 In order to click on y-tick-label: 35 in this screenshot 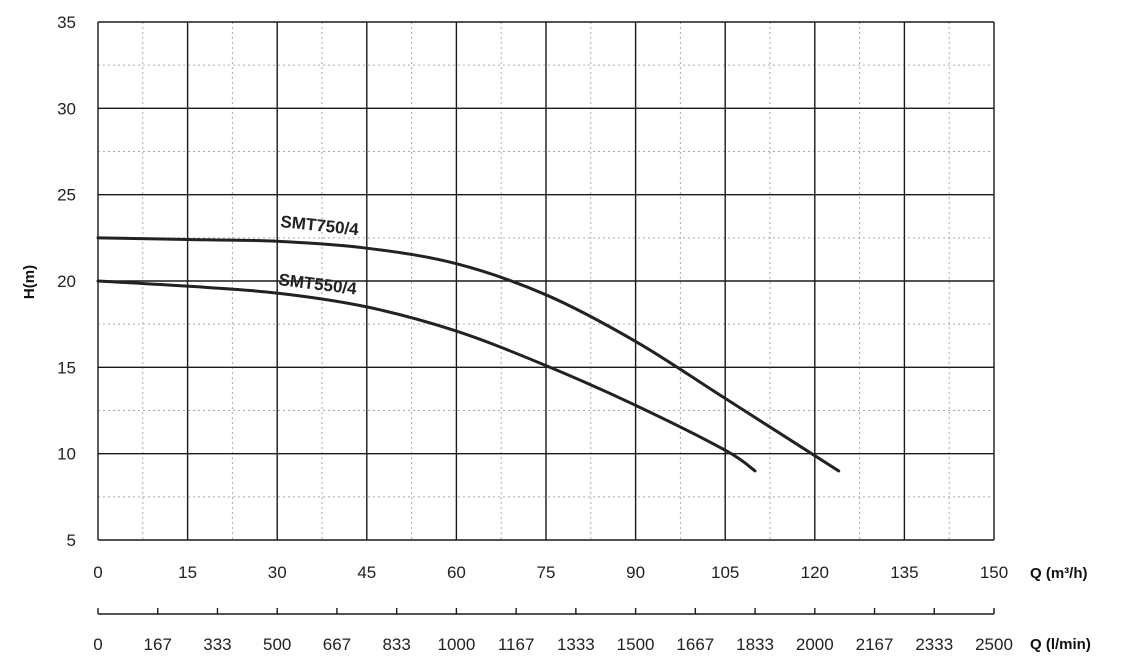, I will do `click(66, 22)`.